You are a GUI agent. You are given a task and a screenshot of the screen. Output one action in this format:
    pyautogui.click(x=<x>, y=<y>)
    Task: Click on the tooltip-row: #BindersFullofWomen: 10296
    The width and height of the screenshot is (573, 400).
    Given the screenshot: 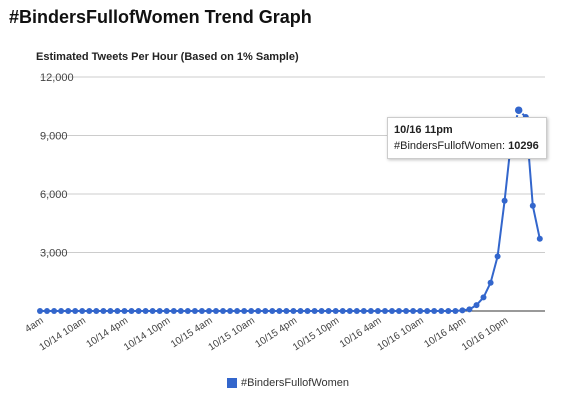 What is the action you would take?
    pyautogui.click(x=466, y=146)
    